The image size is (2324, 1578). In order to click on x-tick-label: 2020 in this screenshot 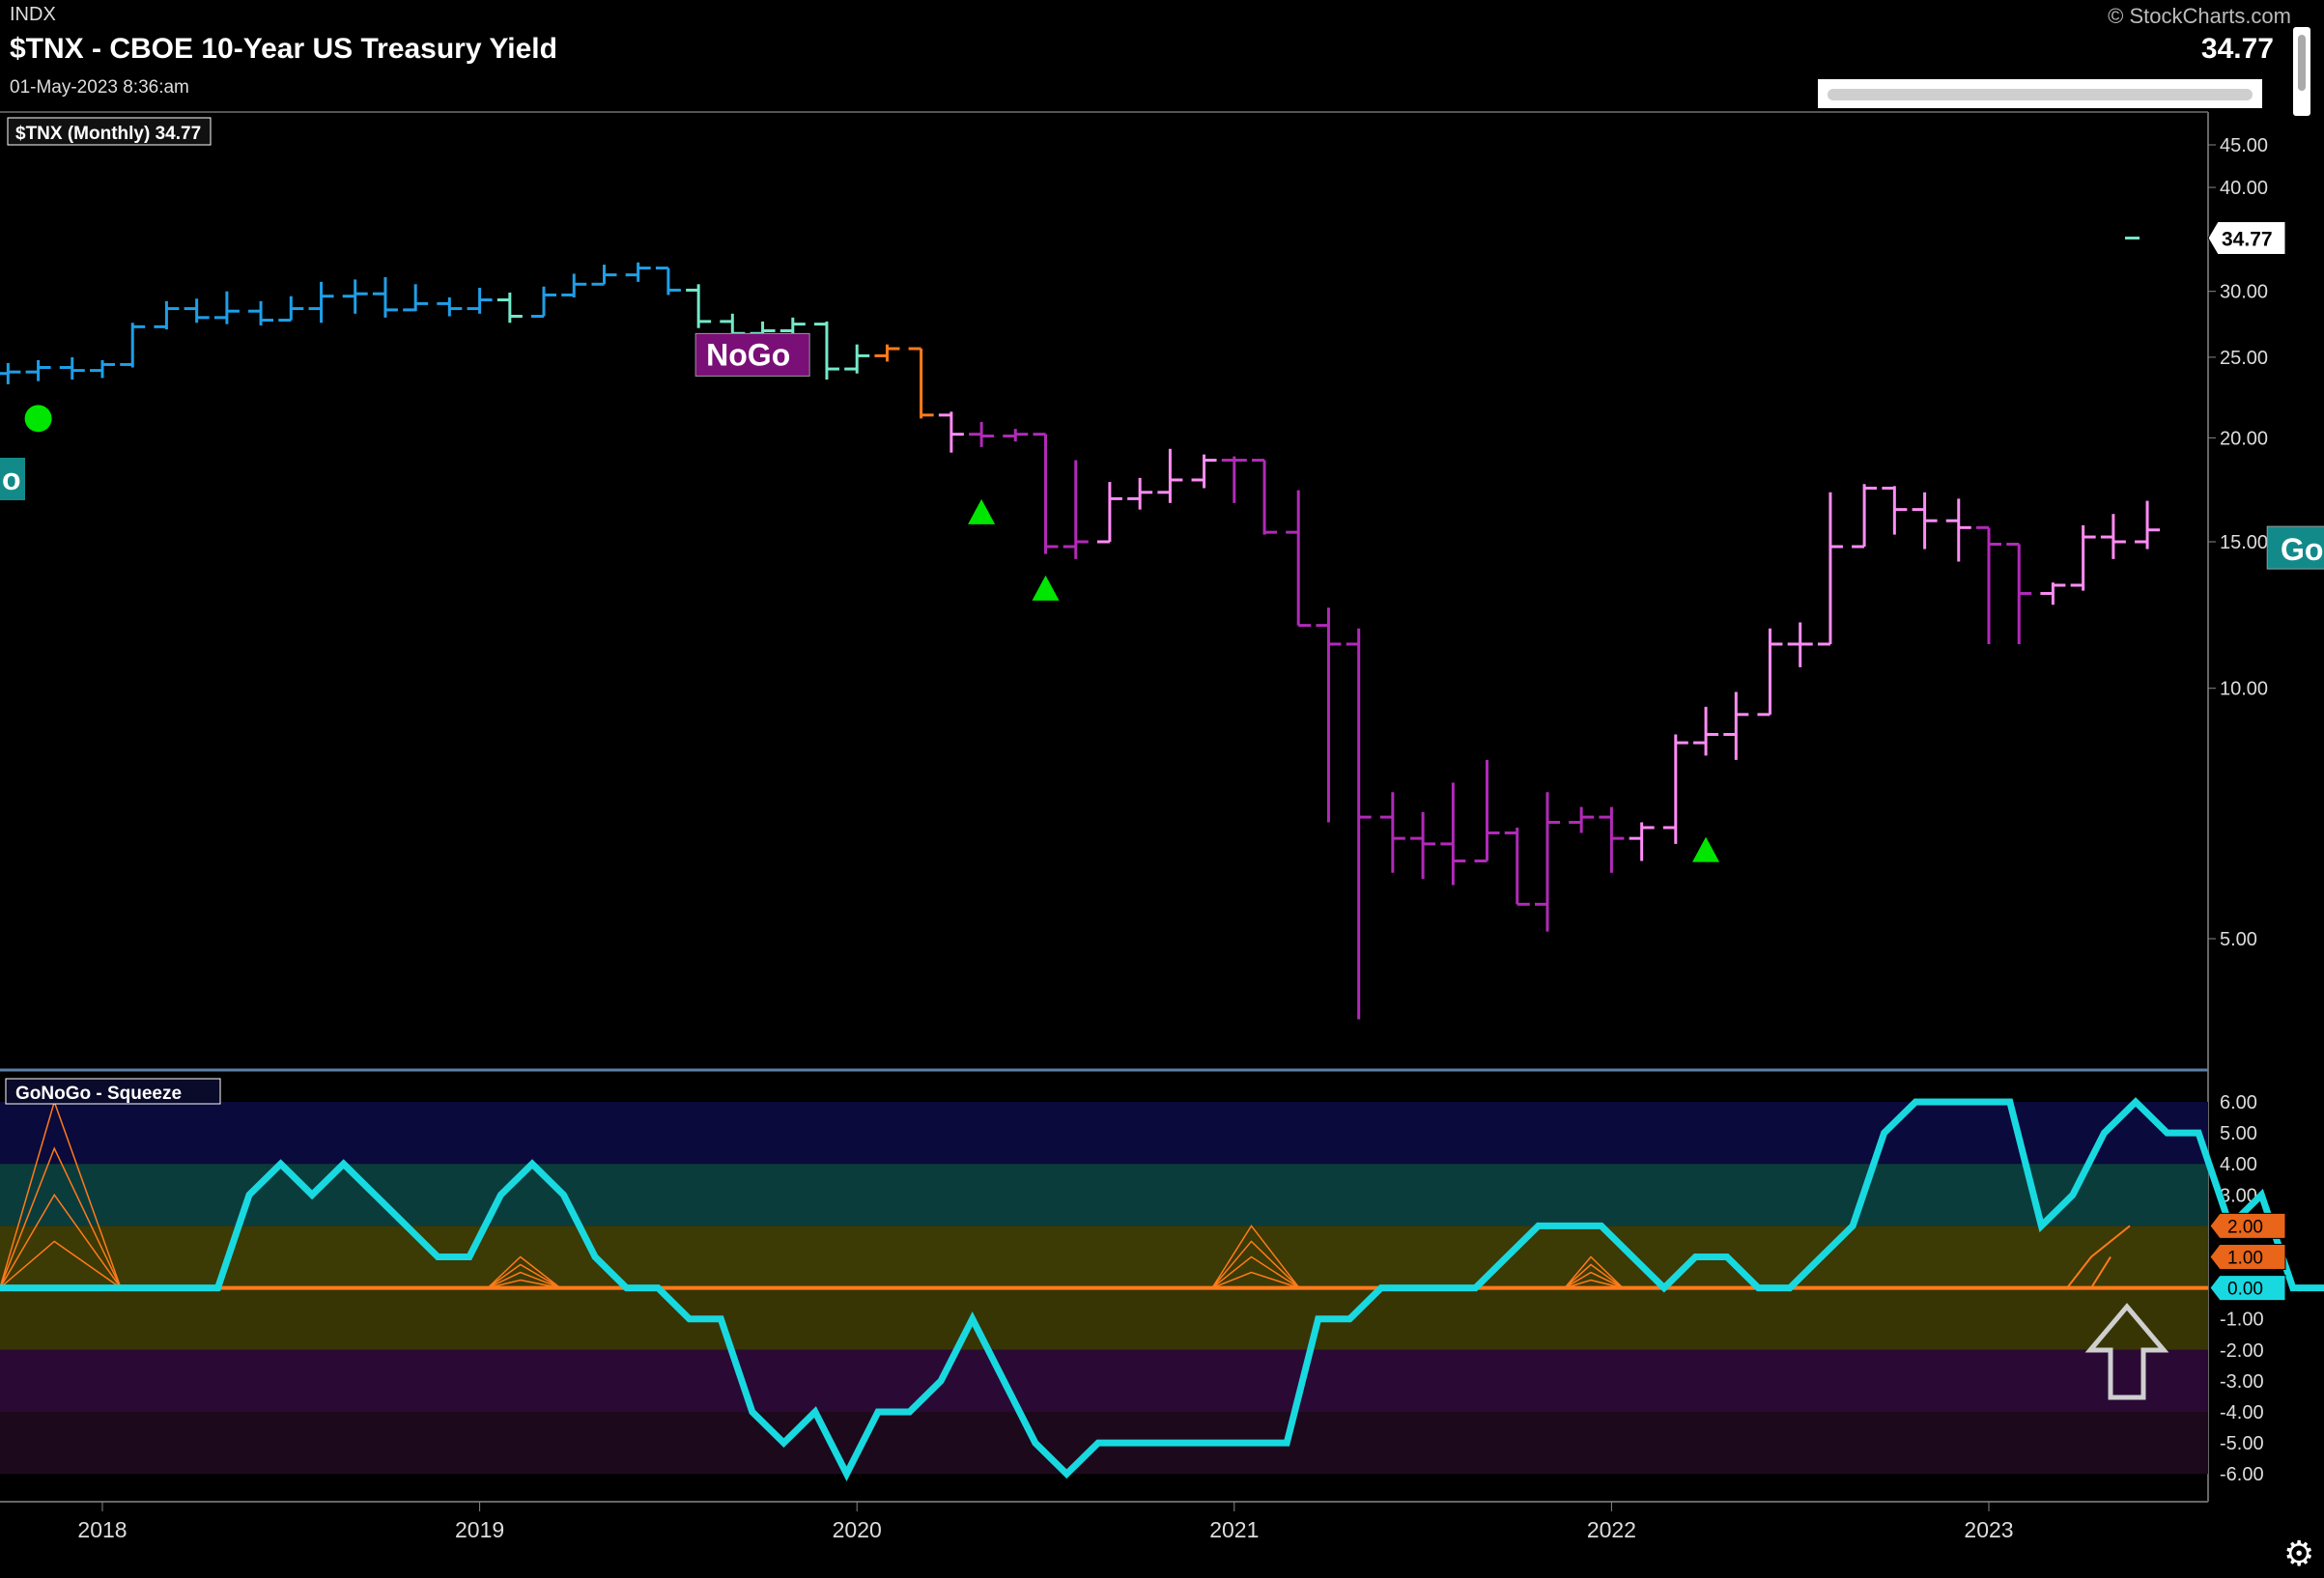, I will do `click(857, 1529)`.